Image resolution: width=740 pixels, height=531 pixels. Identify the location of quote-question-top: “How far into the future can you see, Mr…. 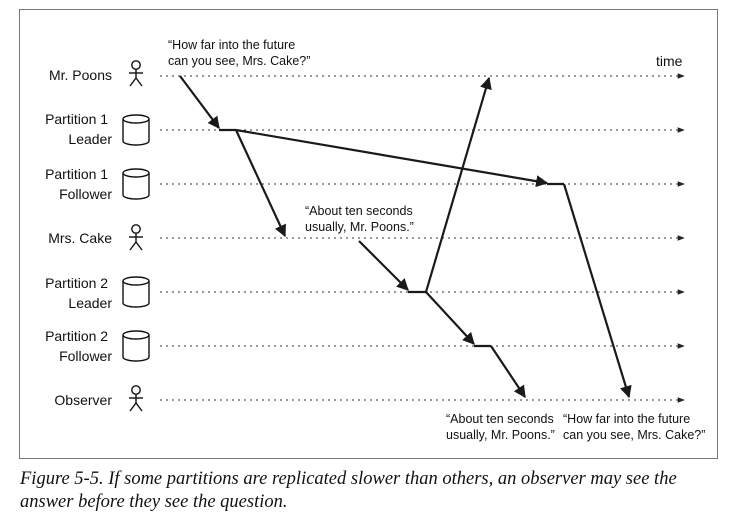
(239, 53).